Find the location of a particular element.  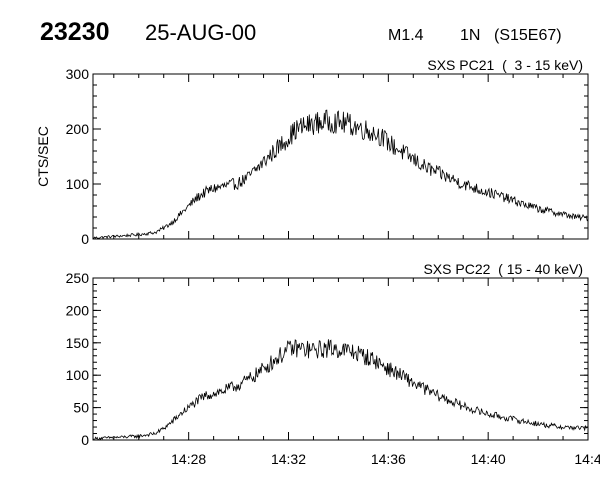

y-tick-label: 300 is located at coordinates (78, 74).